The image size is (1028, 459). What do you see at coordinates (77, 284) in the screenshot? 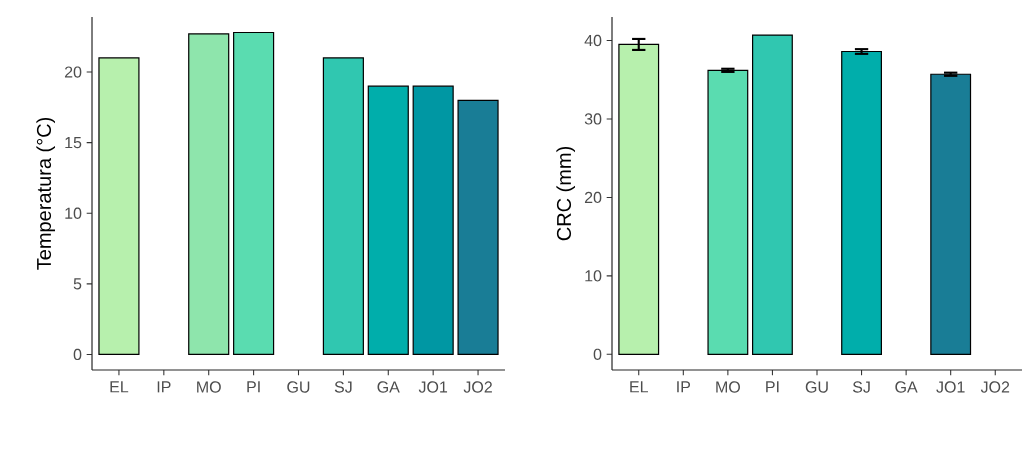
I see `y-tick-label: 5` at bounding box center [77, 284].